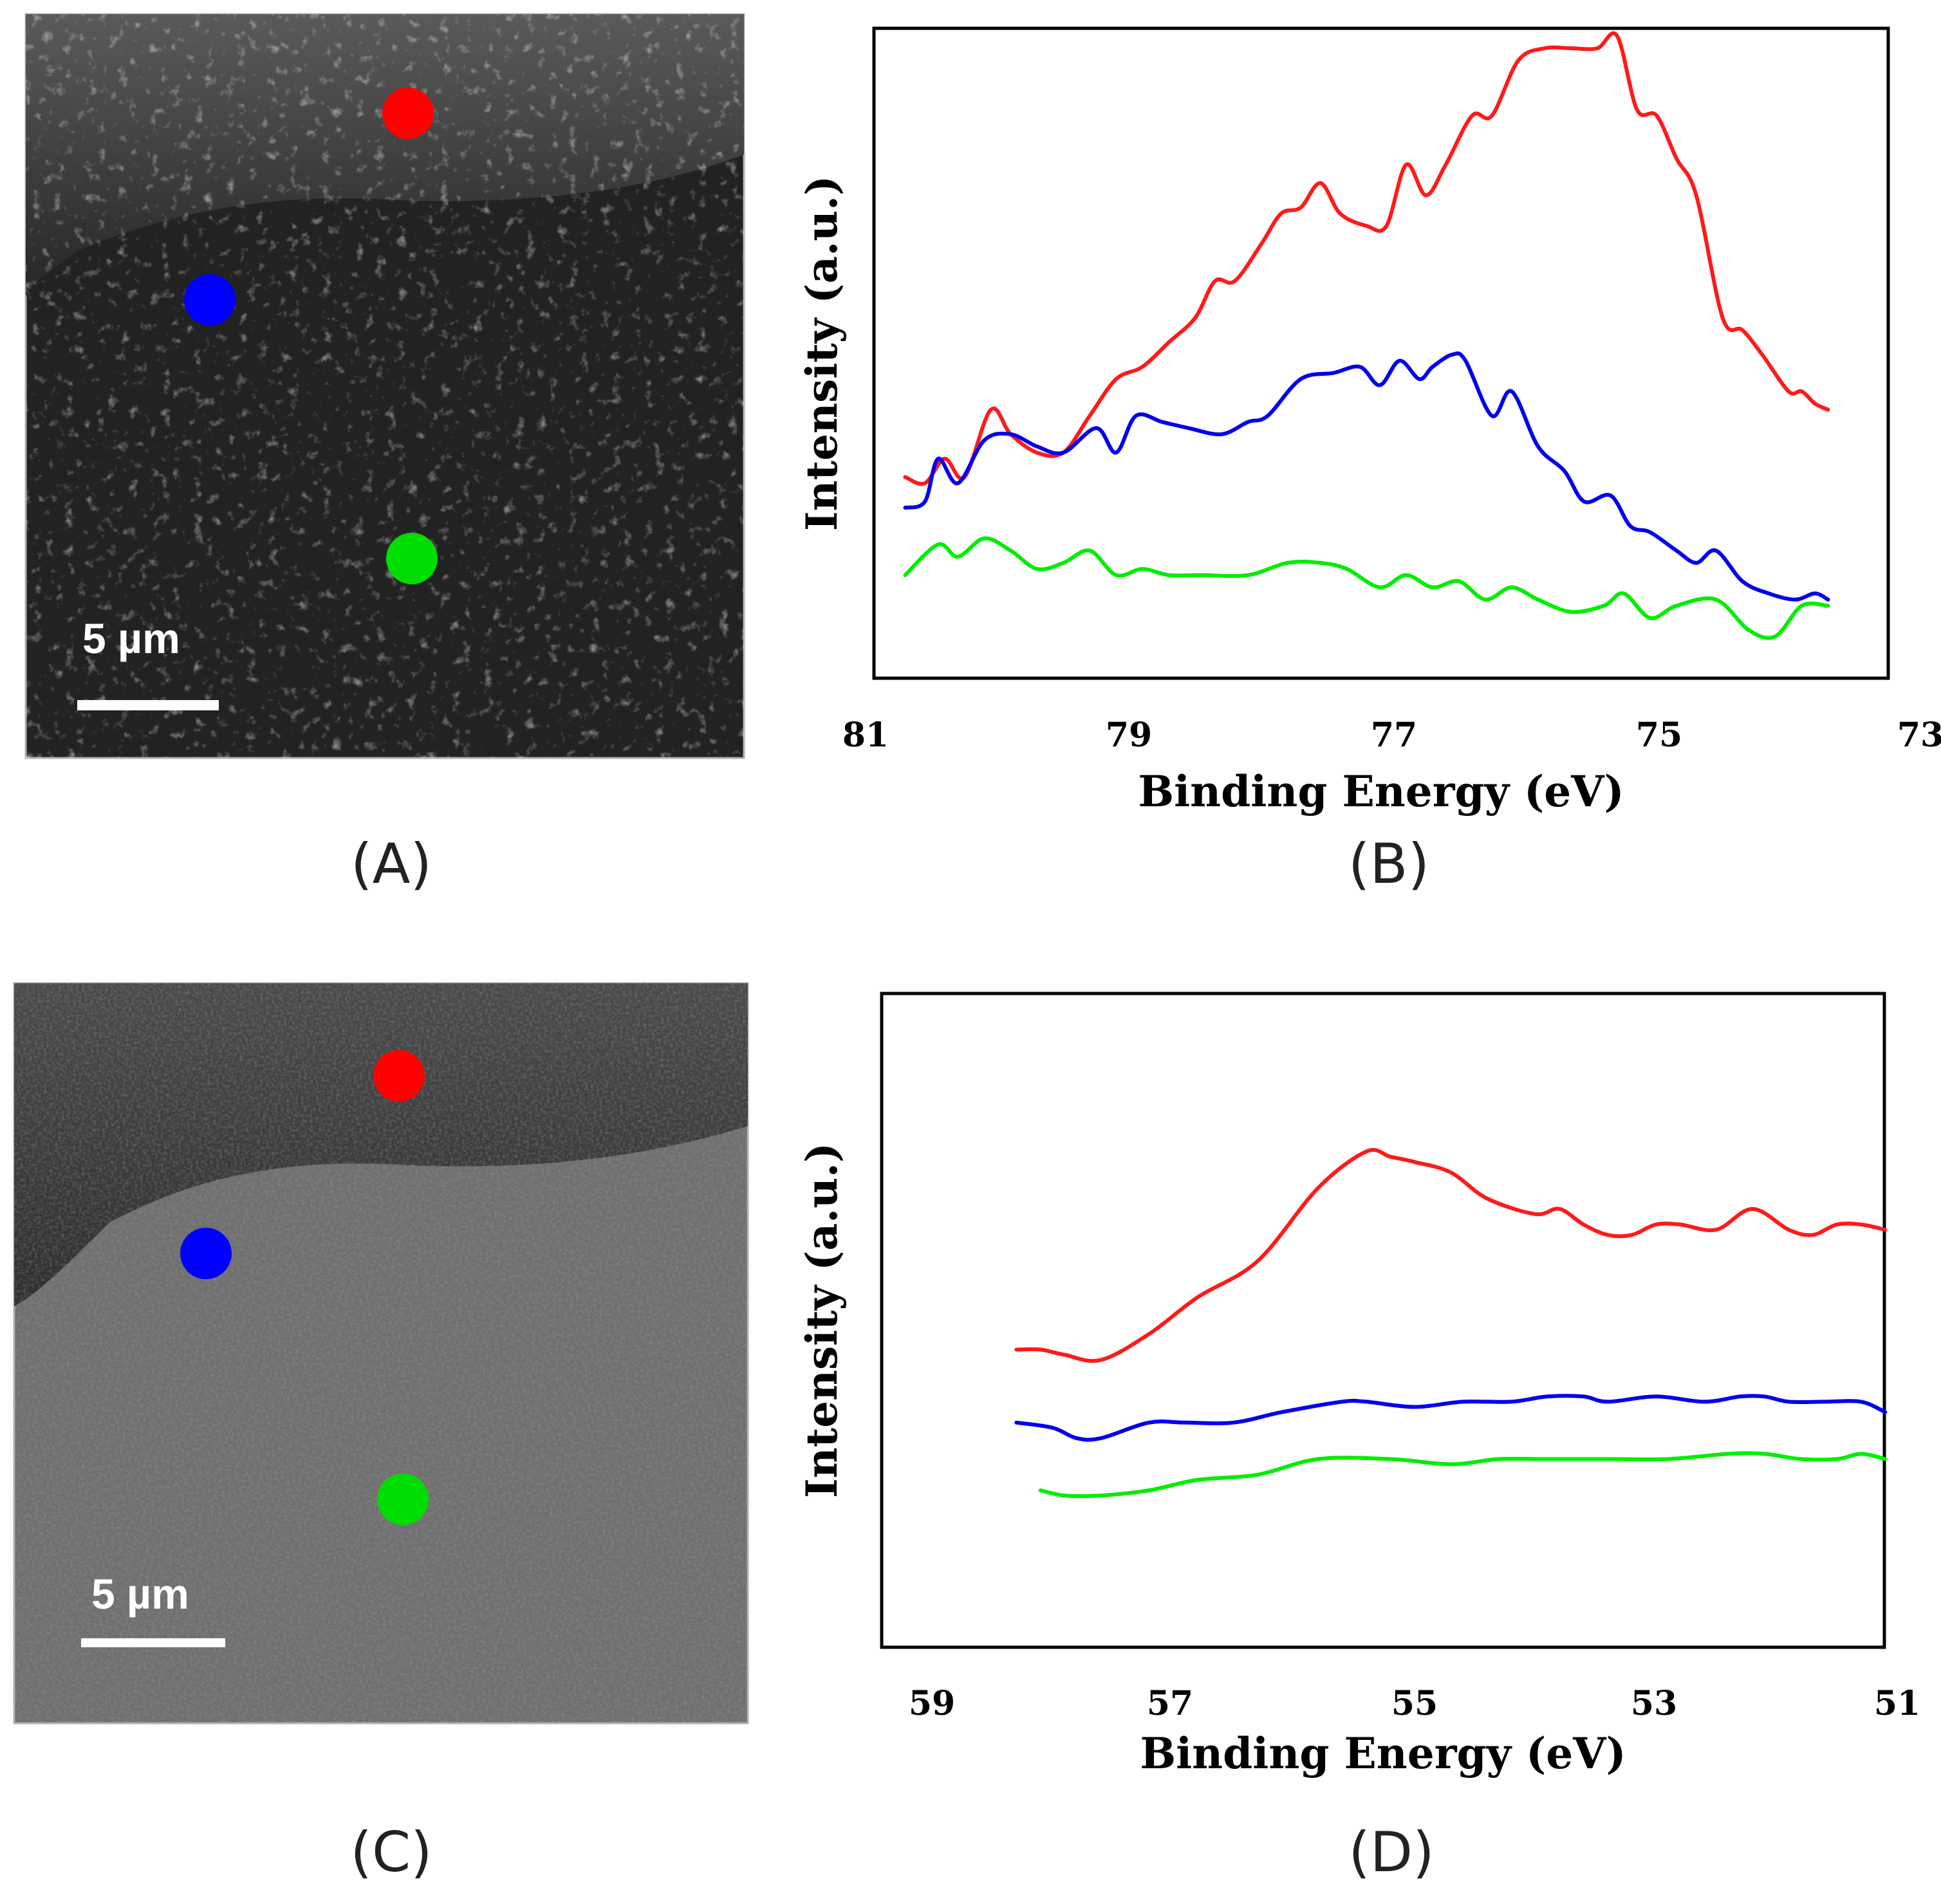  I want to click on scale-bar-c, so click(153, 1643).